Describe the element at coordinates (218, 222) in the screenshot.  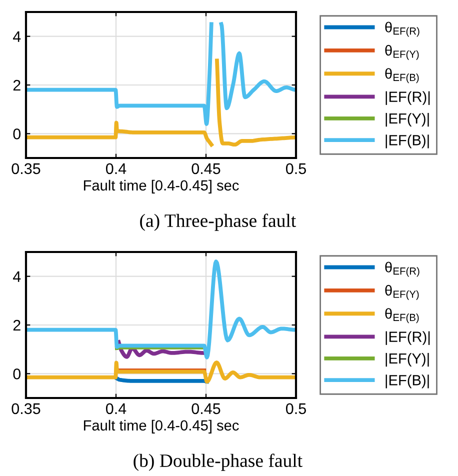
I see `text: (a) Three-phase fault` at that location.